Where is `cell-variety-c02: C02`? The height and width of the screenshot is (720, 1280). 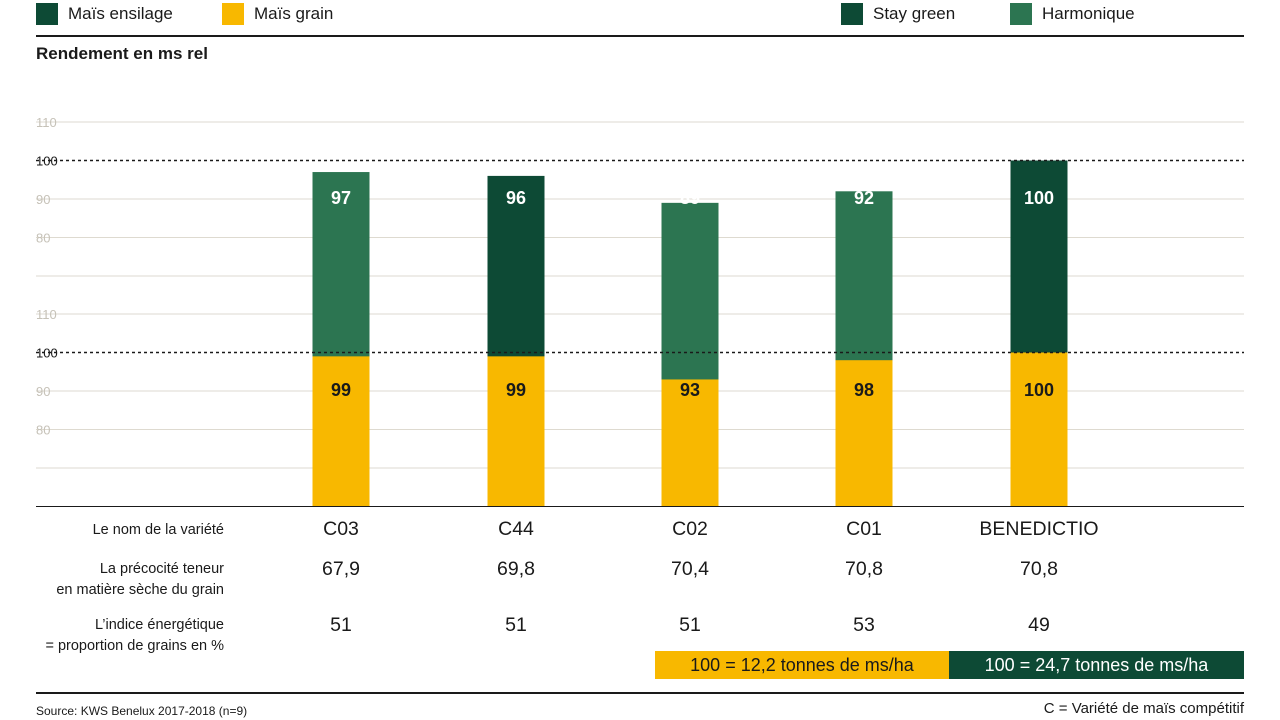
cell-variety-c02: C02 is located at coordinates (690, 529).